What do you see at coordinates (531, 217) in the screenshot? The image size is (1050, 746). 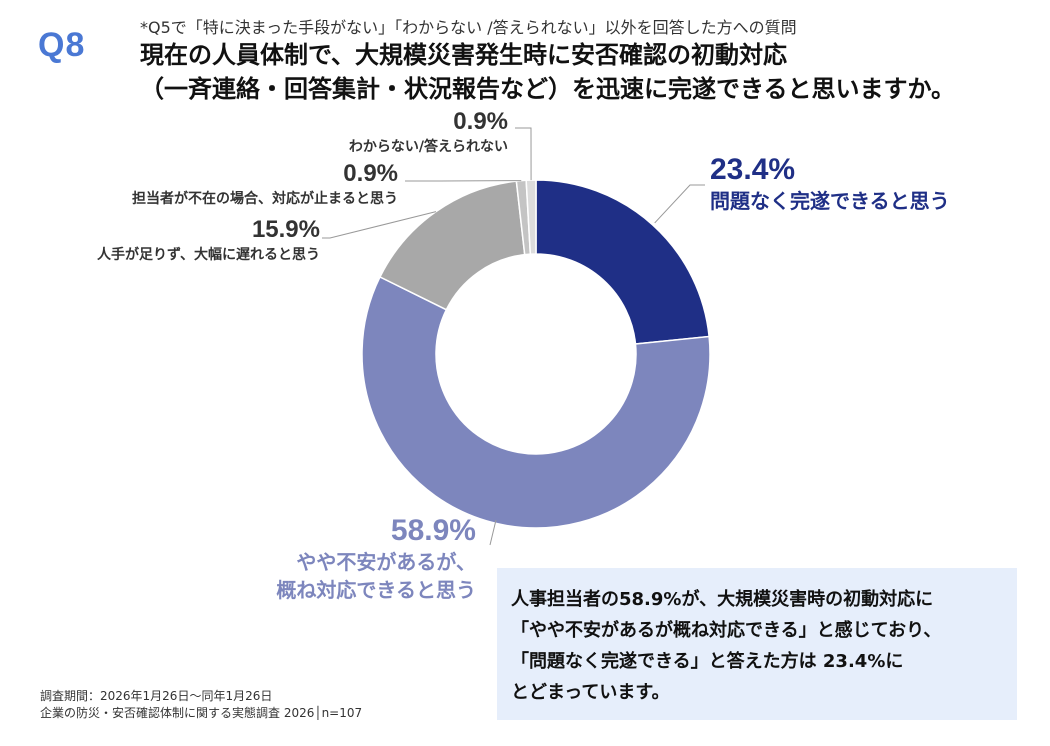 I see `donut-slice-dont-know` at bounding box center [531, 217].